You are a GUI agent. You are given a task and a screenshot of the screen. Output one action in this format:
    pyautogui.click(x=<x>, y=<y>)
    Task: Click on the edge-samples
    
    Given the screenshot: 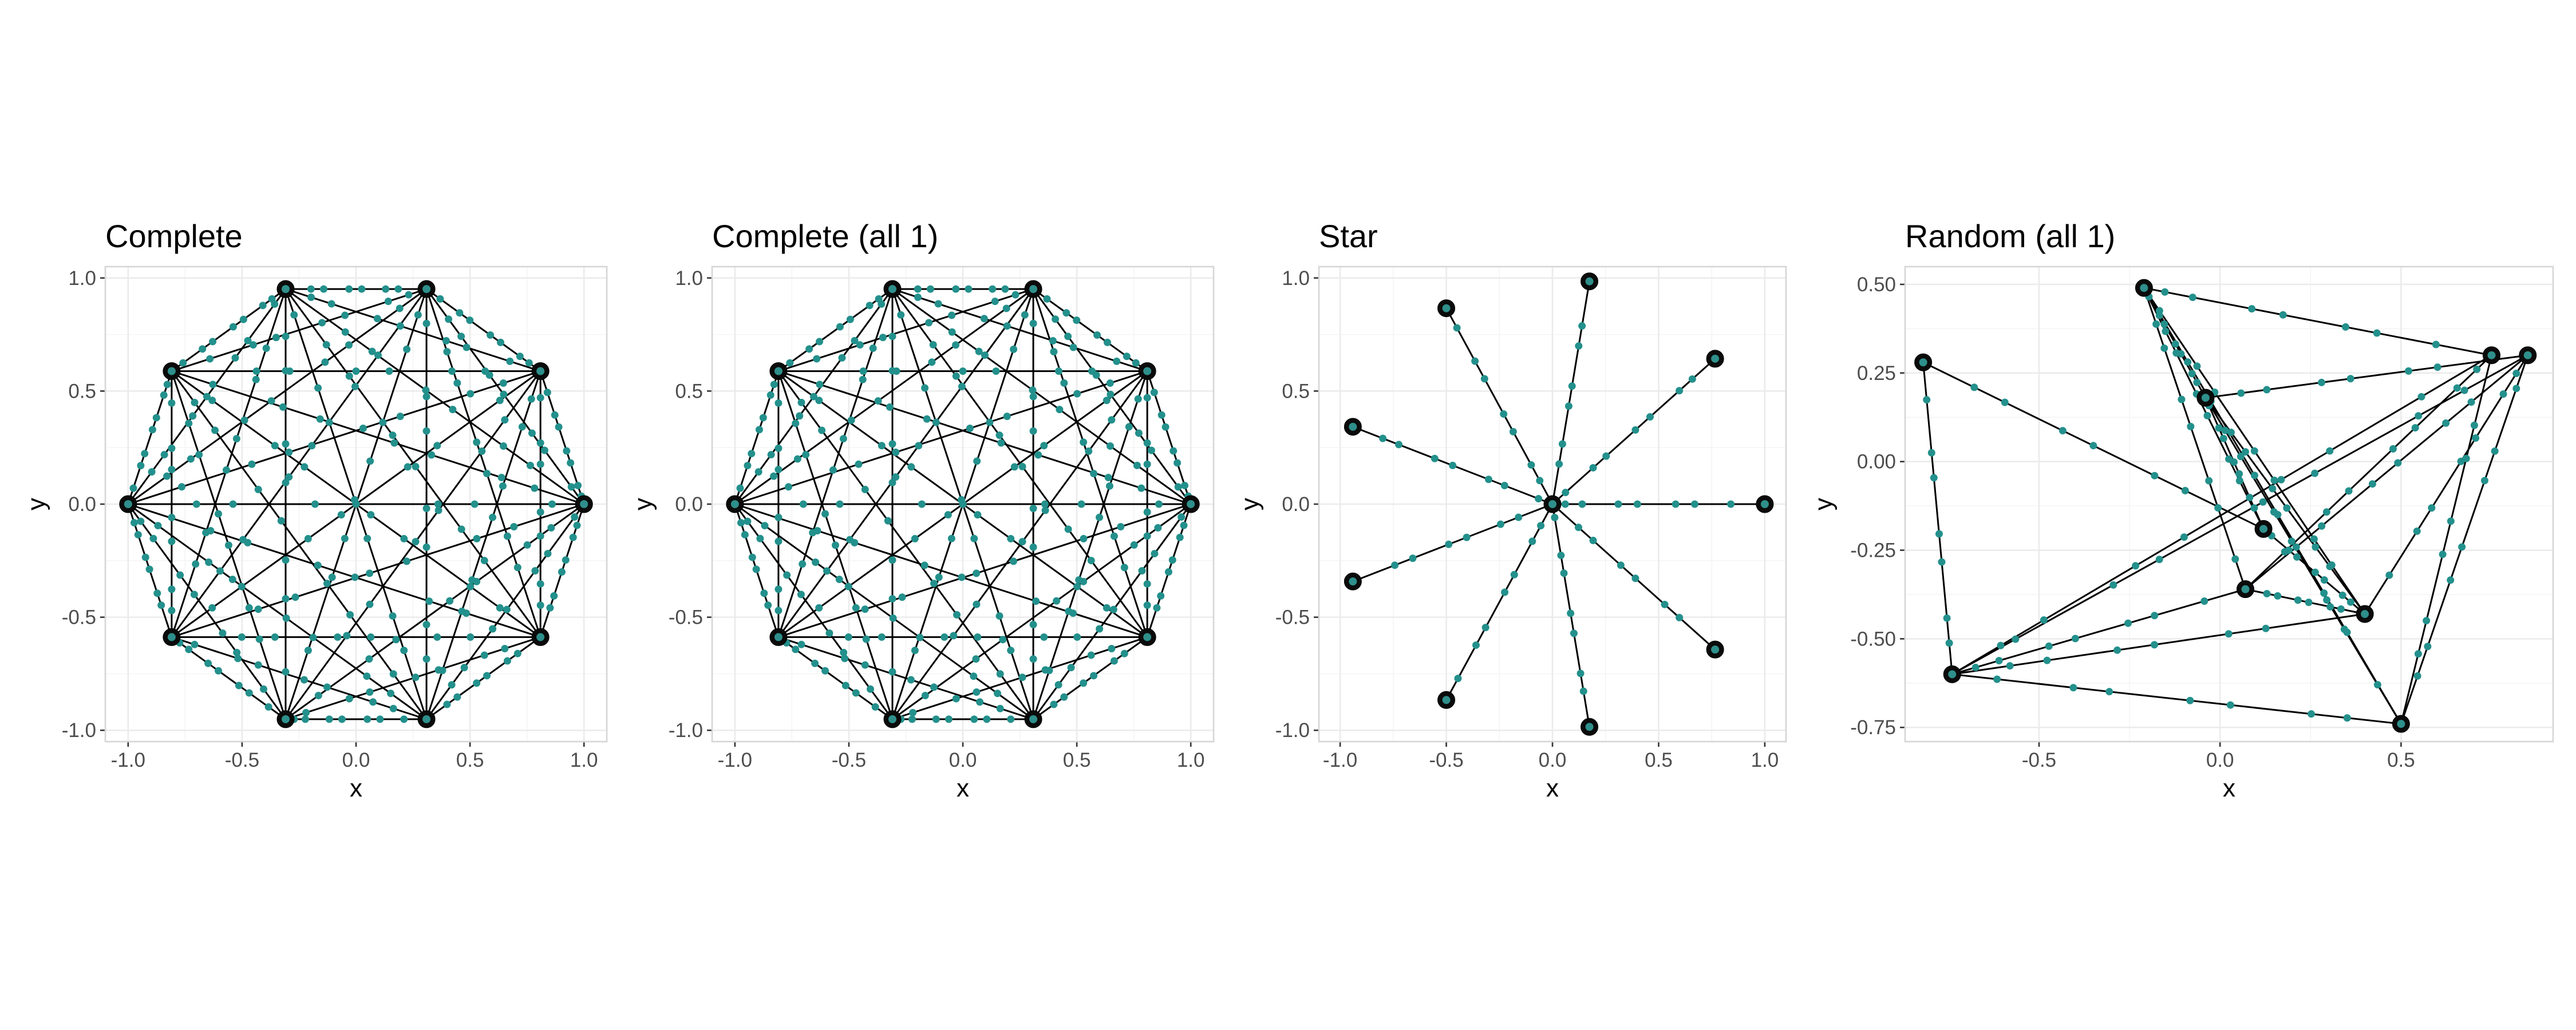 What is the action you would take?
    pyautogui.click(x=2221, y=505)
    